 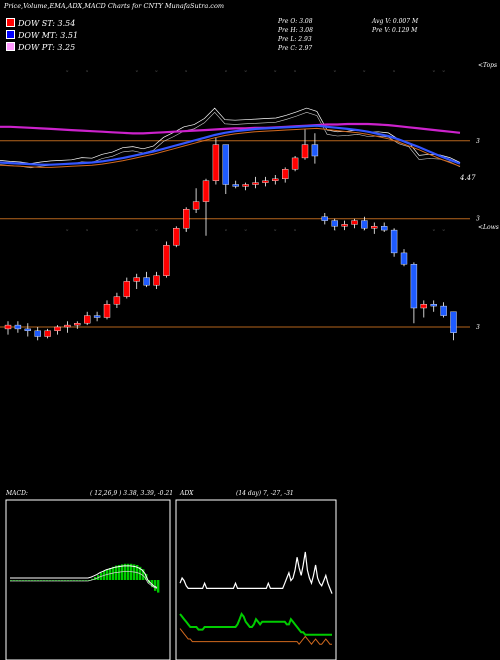 I want to click on macd-line, so click(x=84, y=576).